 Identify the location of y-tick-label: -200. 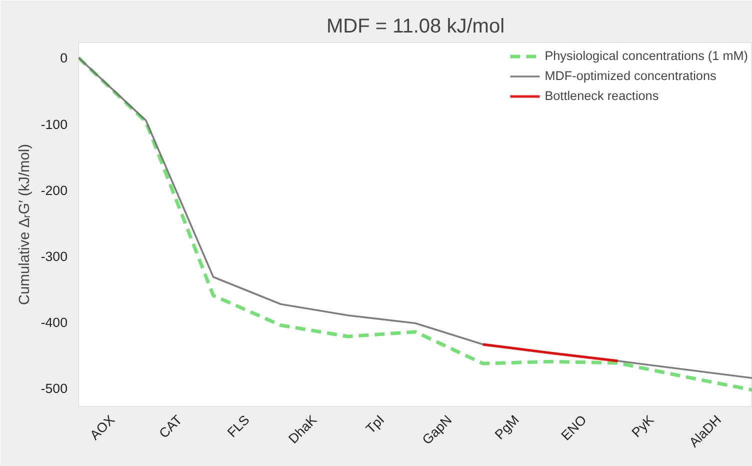
(54, 190).